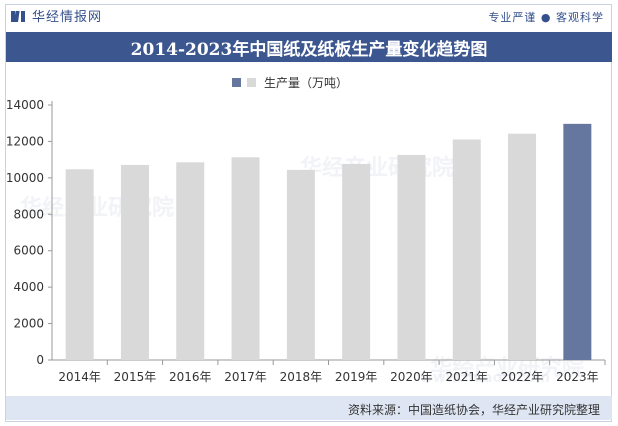 Image resolution: width=618 pixels, height=426 pixels. What do you see at coordinates (28, 324) in the screenshot?
I see `y-tick-label: 2000` at bounding box center [28, 324].